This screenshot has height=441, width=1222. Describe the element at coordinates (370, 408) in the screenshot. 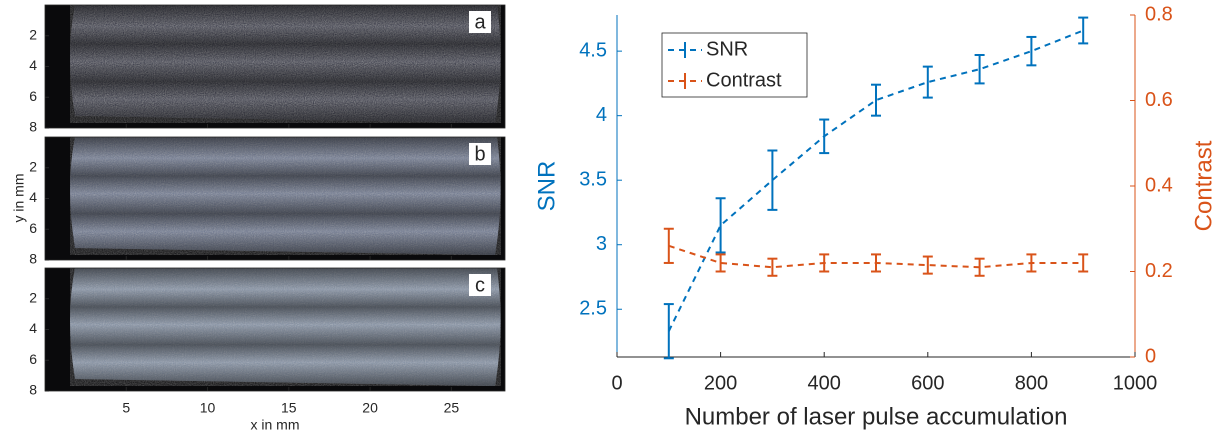

I see `x-tick-label: 20` at that location.